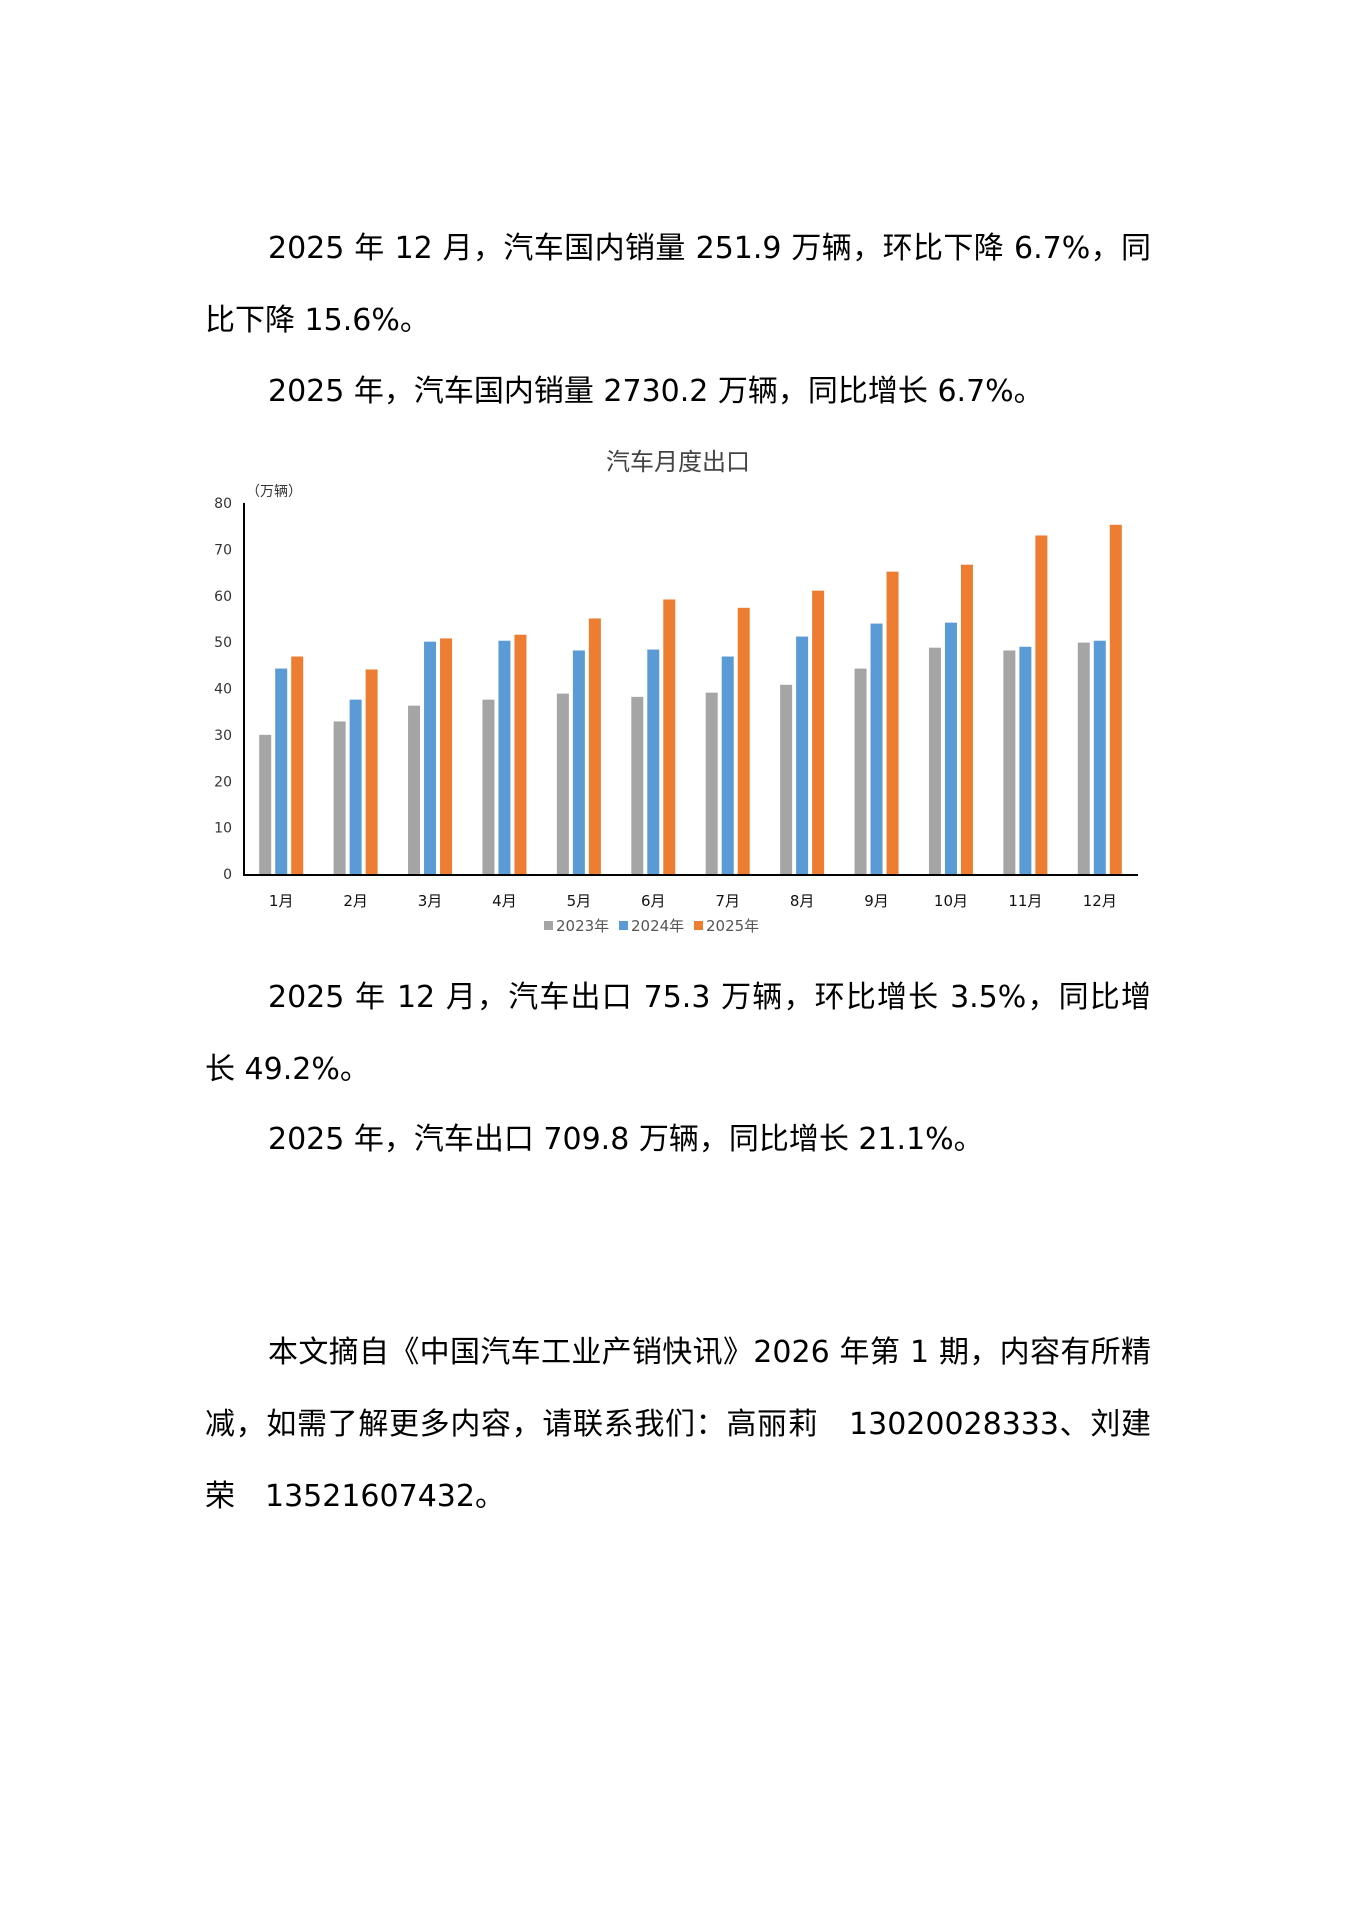 The image size is (1348, 1907). Describe the element at coordinates (637, 785) in the screenshot. I see `bar-2023年-6月` at that location.